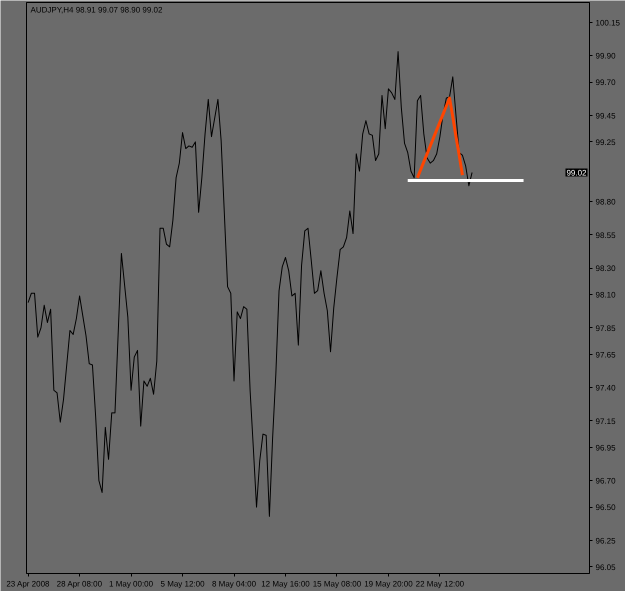 The width and height of the screenshot is (625, 591). I want to click on y-tick-label: 98.10, so click(606, 295).